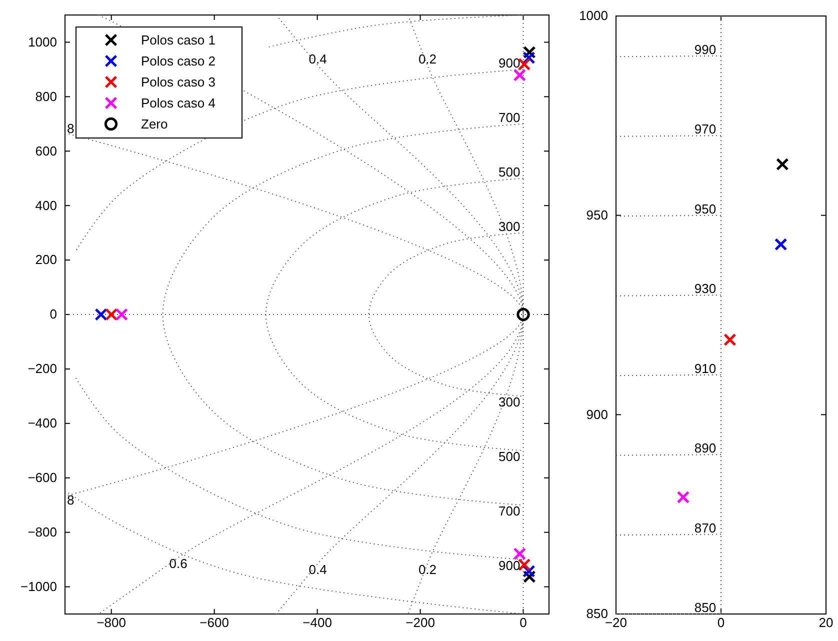  I want to click on legend-label: Polos caso 4, so click(178, 103).